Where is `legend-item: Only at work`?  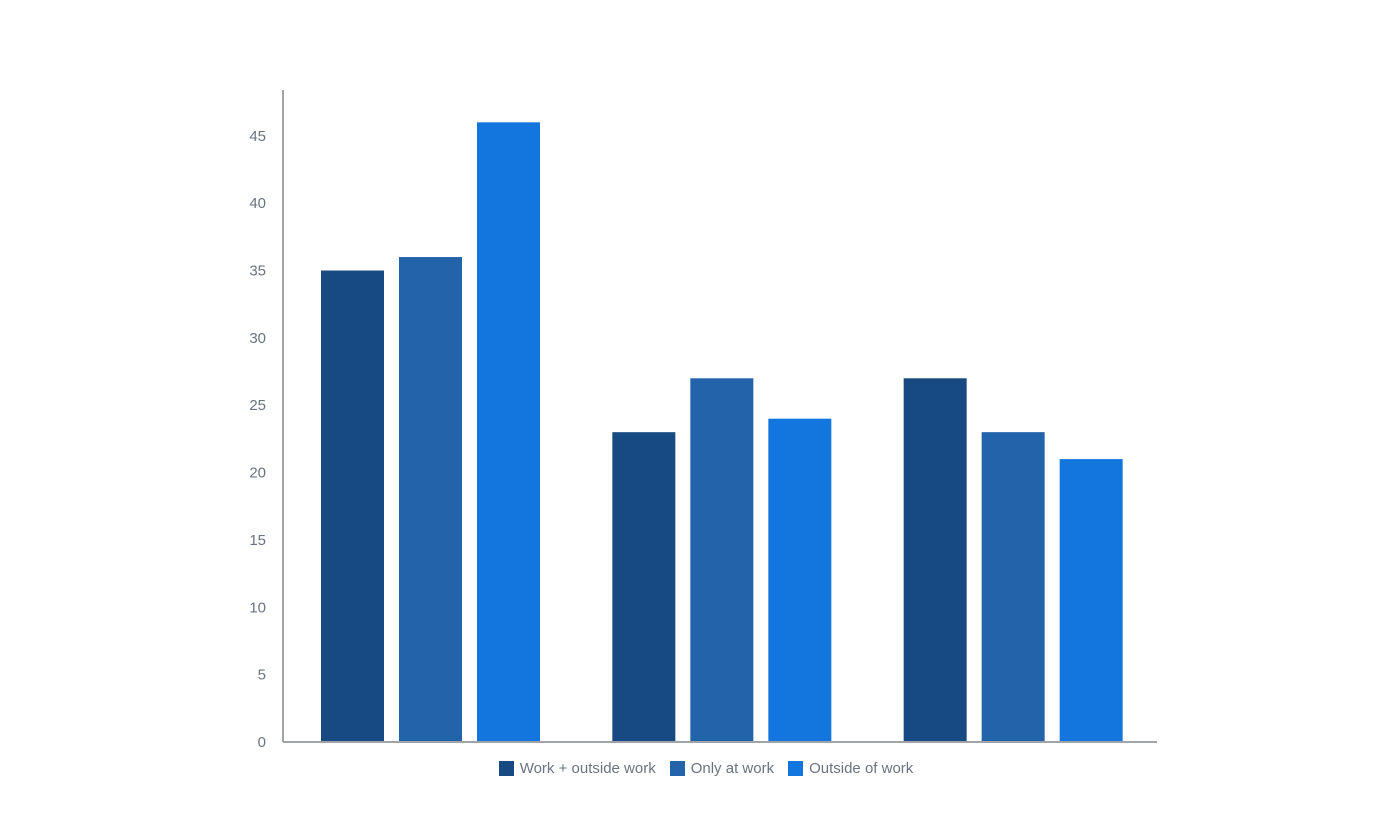
legend-item: Only at work is located at coordinates (722, 768).